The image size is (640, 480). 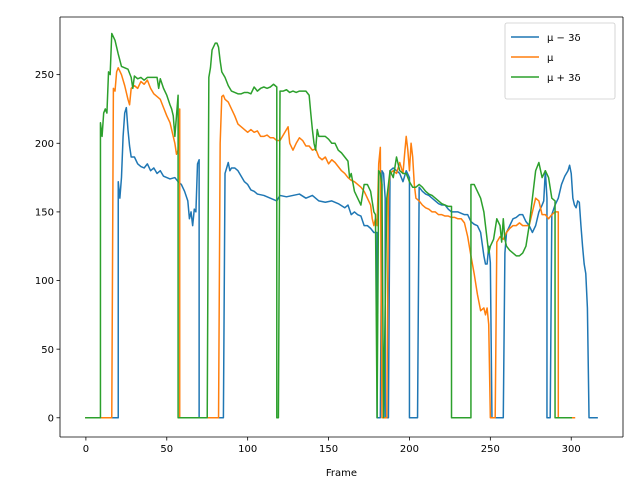 I want to click on legend-box, so click(x=560, y=61).